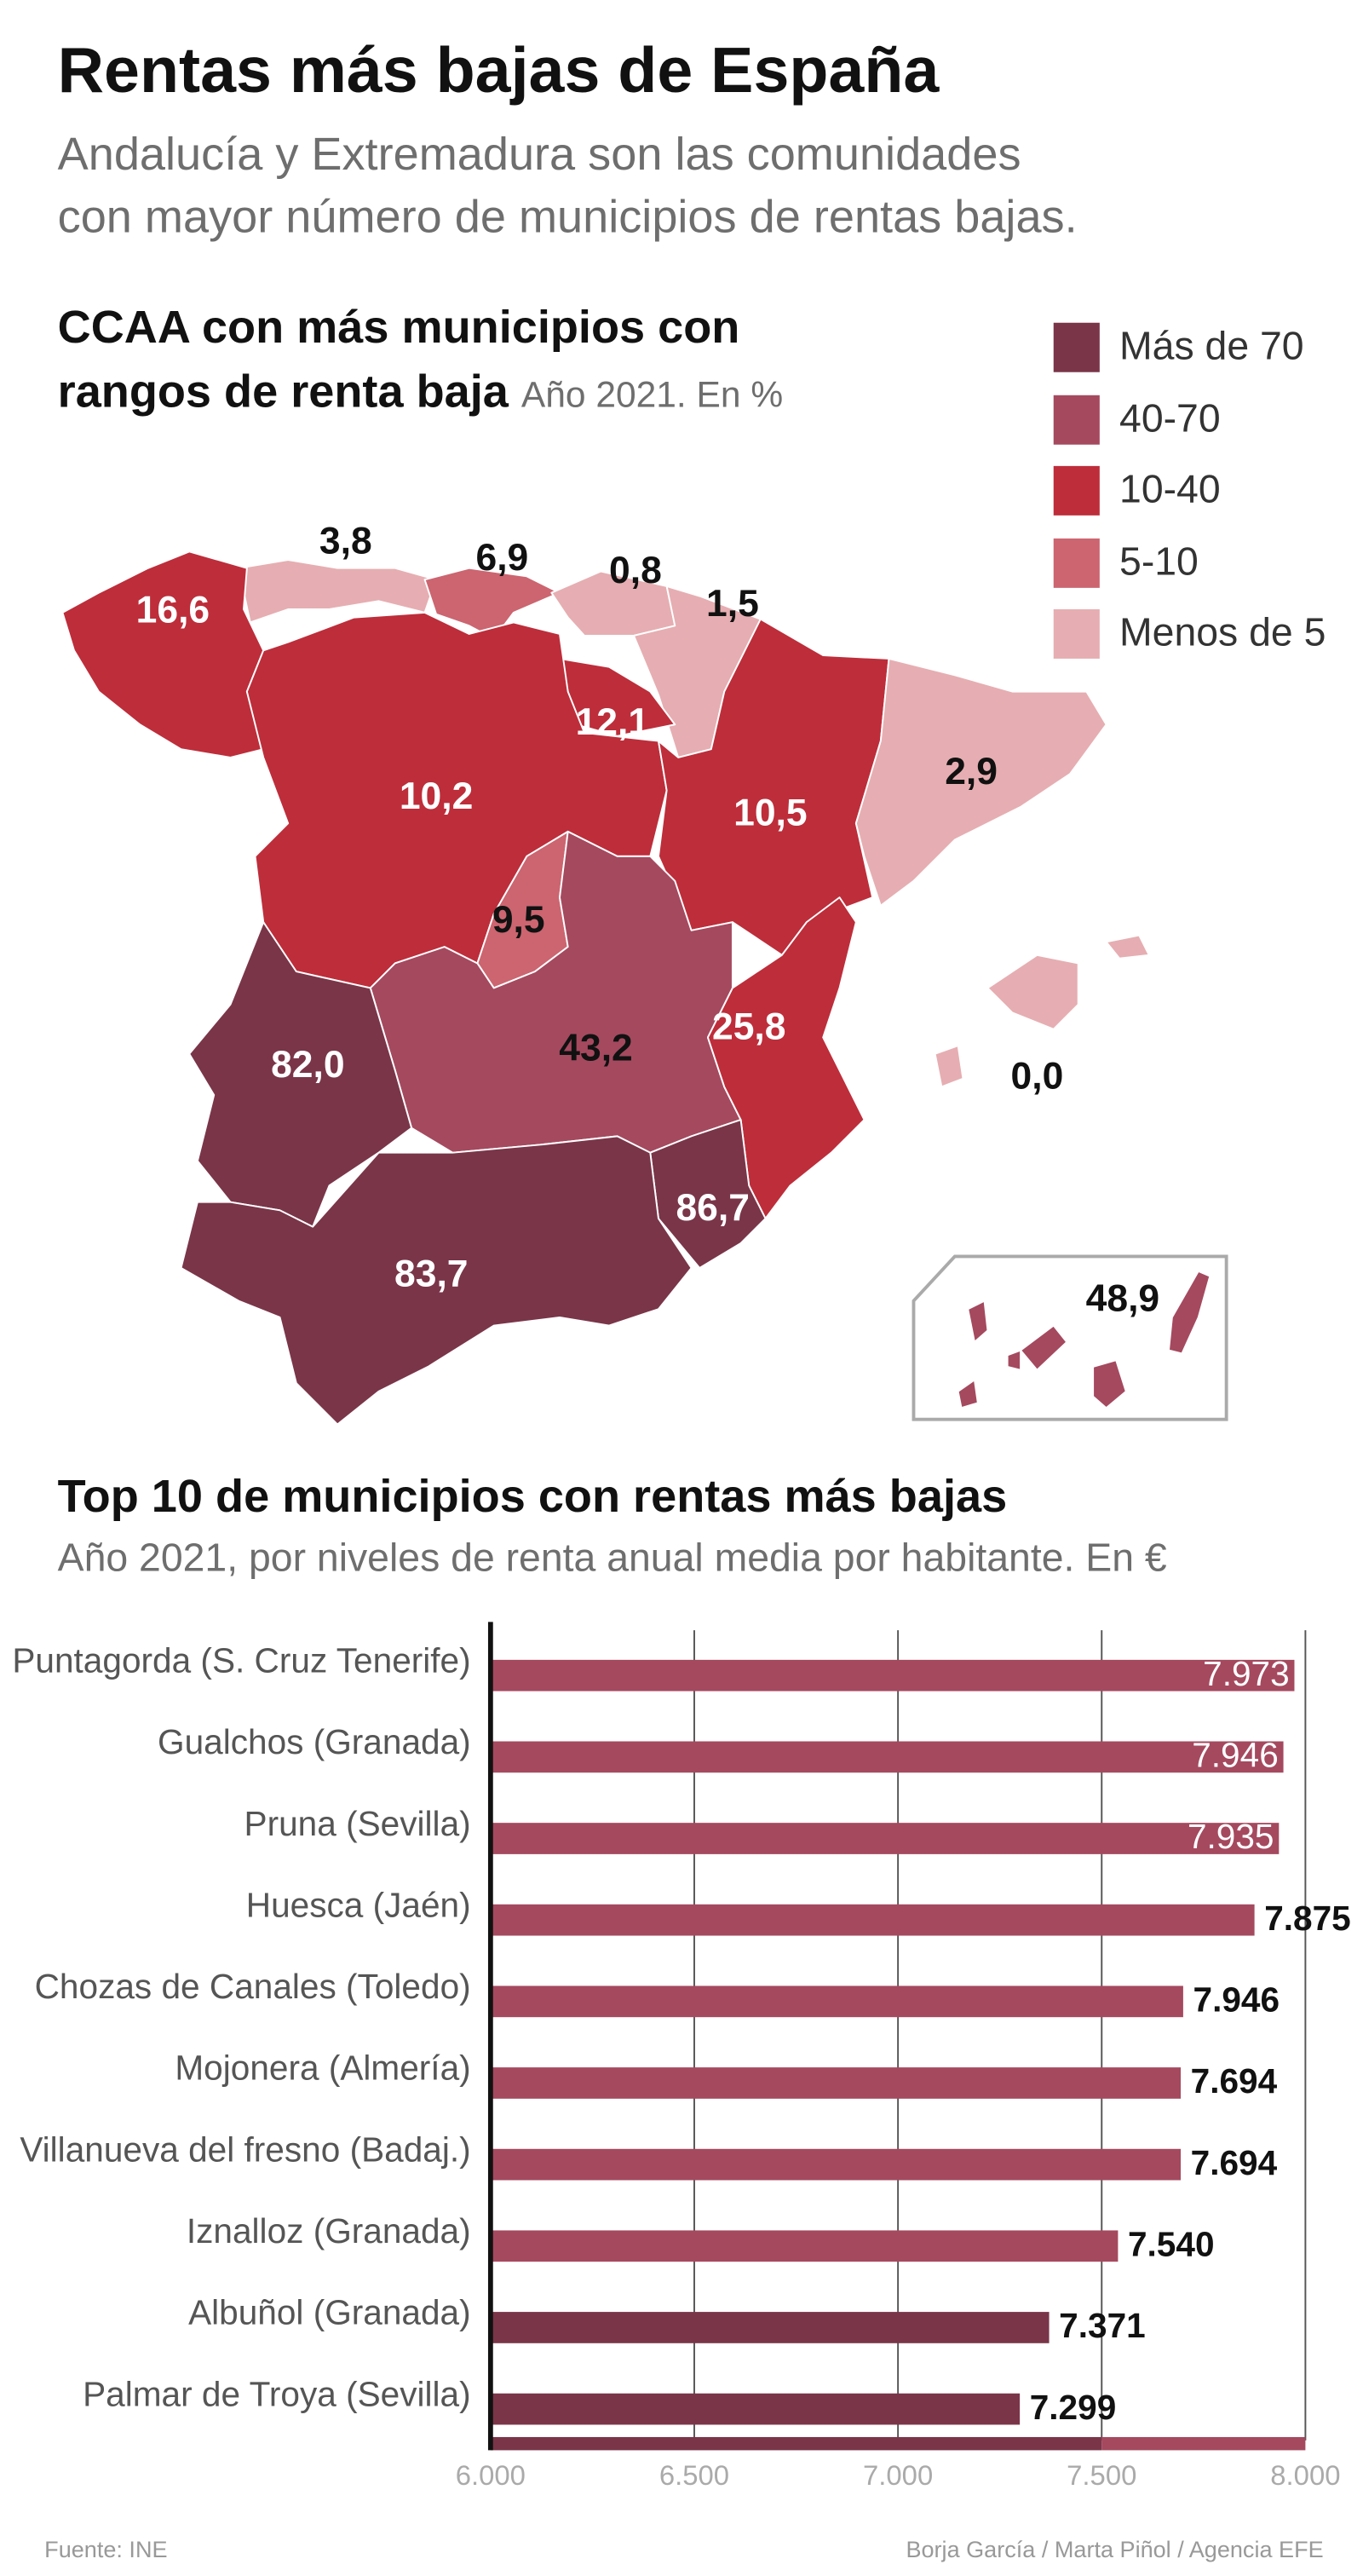  I want to click on category-label: Huesca (Jaén), so click(359, 1904).